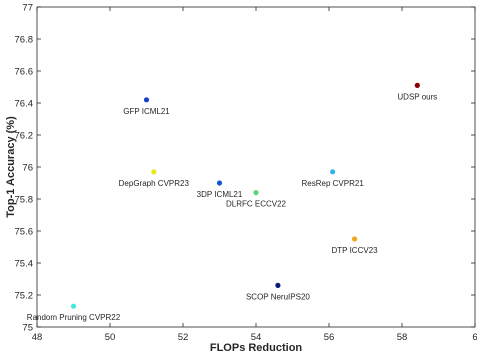 This screenshot has width=477, height=356. What do you see at coordinates (329, 337) in the screenshot?
I see `x-tick-label: 56` at bounding box center [329, 337].